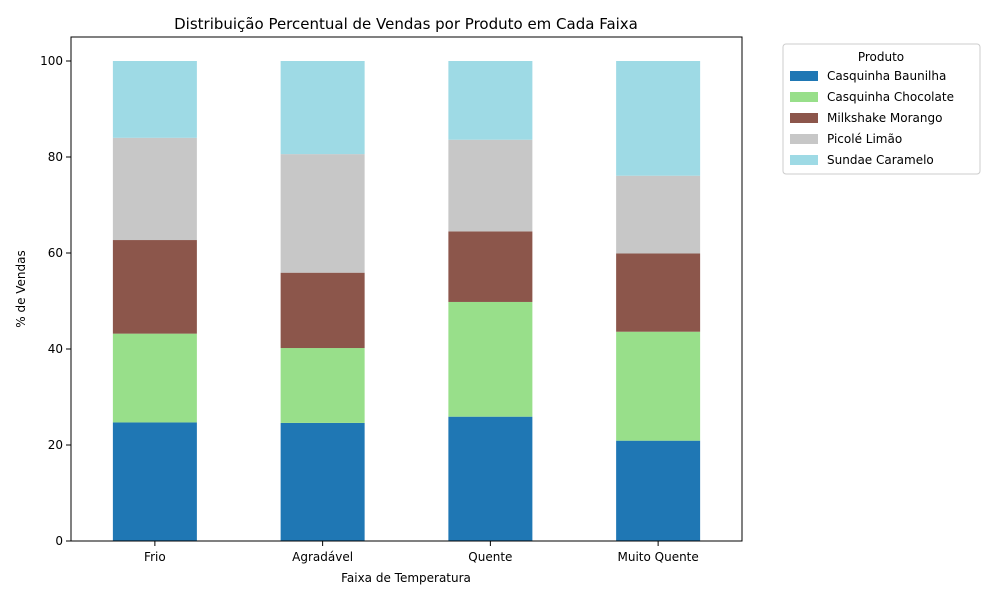  I want to click on legend-entry-label: Milkshake Morango, so click(884, 118).